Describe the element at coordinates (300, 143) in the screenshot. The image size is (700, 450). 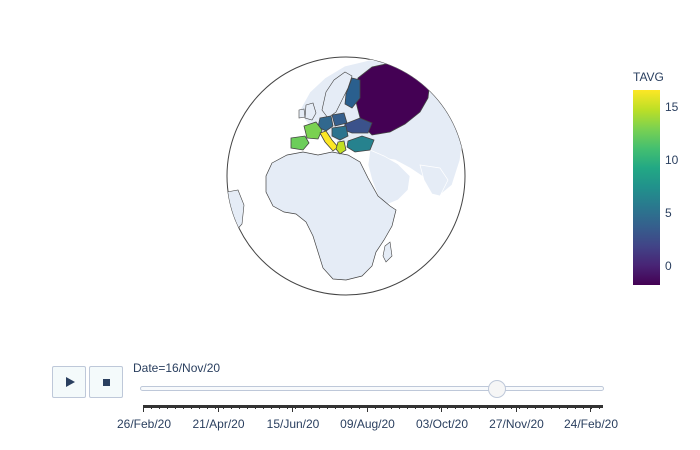
I see `country-spain` at that location.